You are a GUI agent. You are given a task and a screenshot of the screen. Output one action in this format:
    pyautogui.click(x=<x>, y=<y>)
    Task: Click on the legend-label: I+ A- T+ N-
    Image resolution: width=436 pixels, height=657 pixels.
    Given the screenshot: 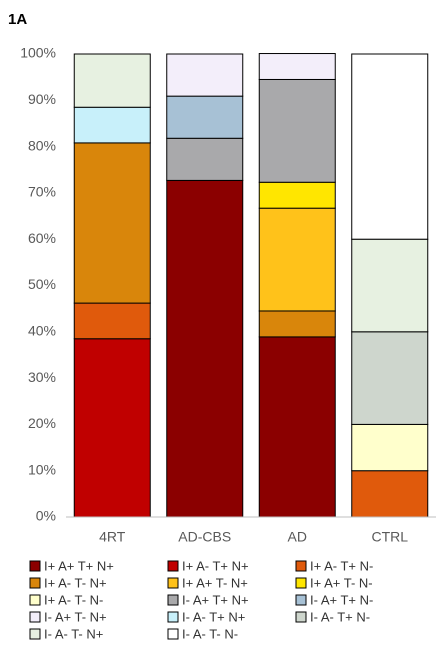 What is the action you would take?
    pyautogui.click(x=341, y=565)
    